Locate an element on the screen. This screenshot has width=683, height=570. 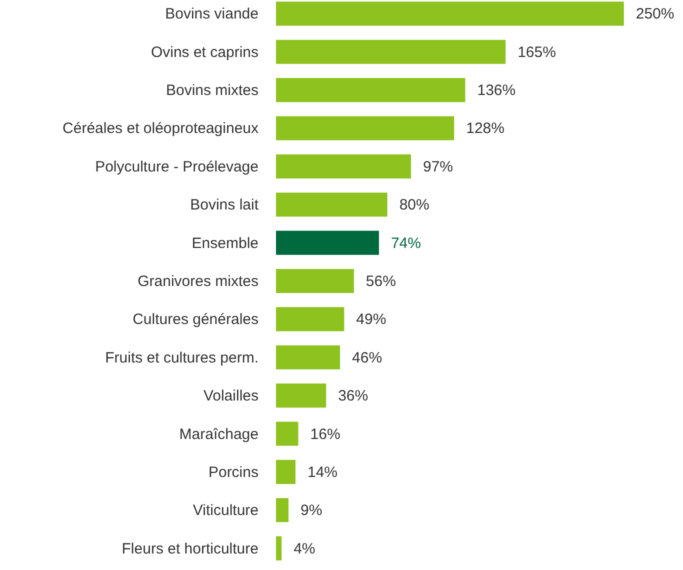
y-tick-label: Céréales et oléoproteagineux is located at coordinates (160, 129).